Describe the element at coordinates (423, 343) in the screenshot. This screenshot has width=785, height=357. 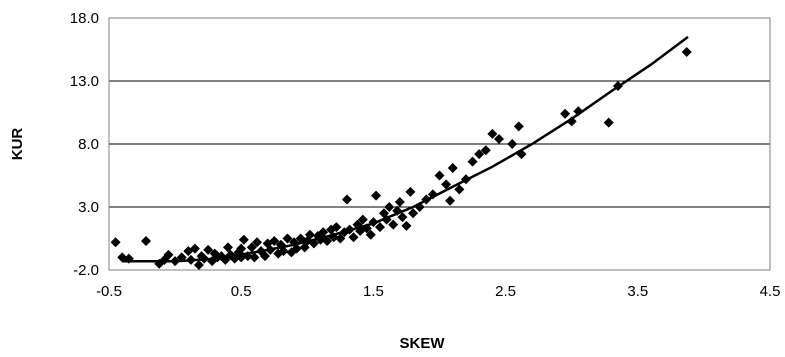
I see `x-axis-title: SKEW` at that location.